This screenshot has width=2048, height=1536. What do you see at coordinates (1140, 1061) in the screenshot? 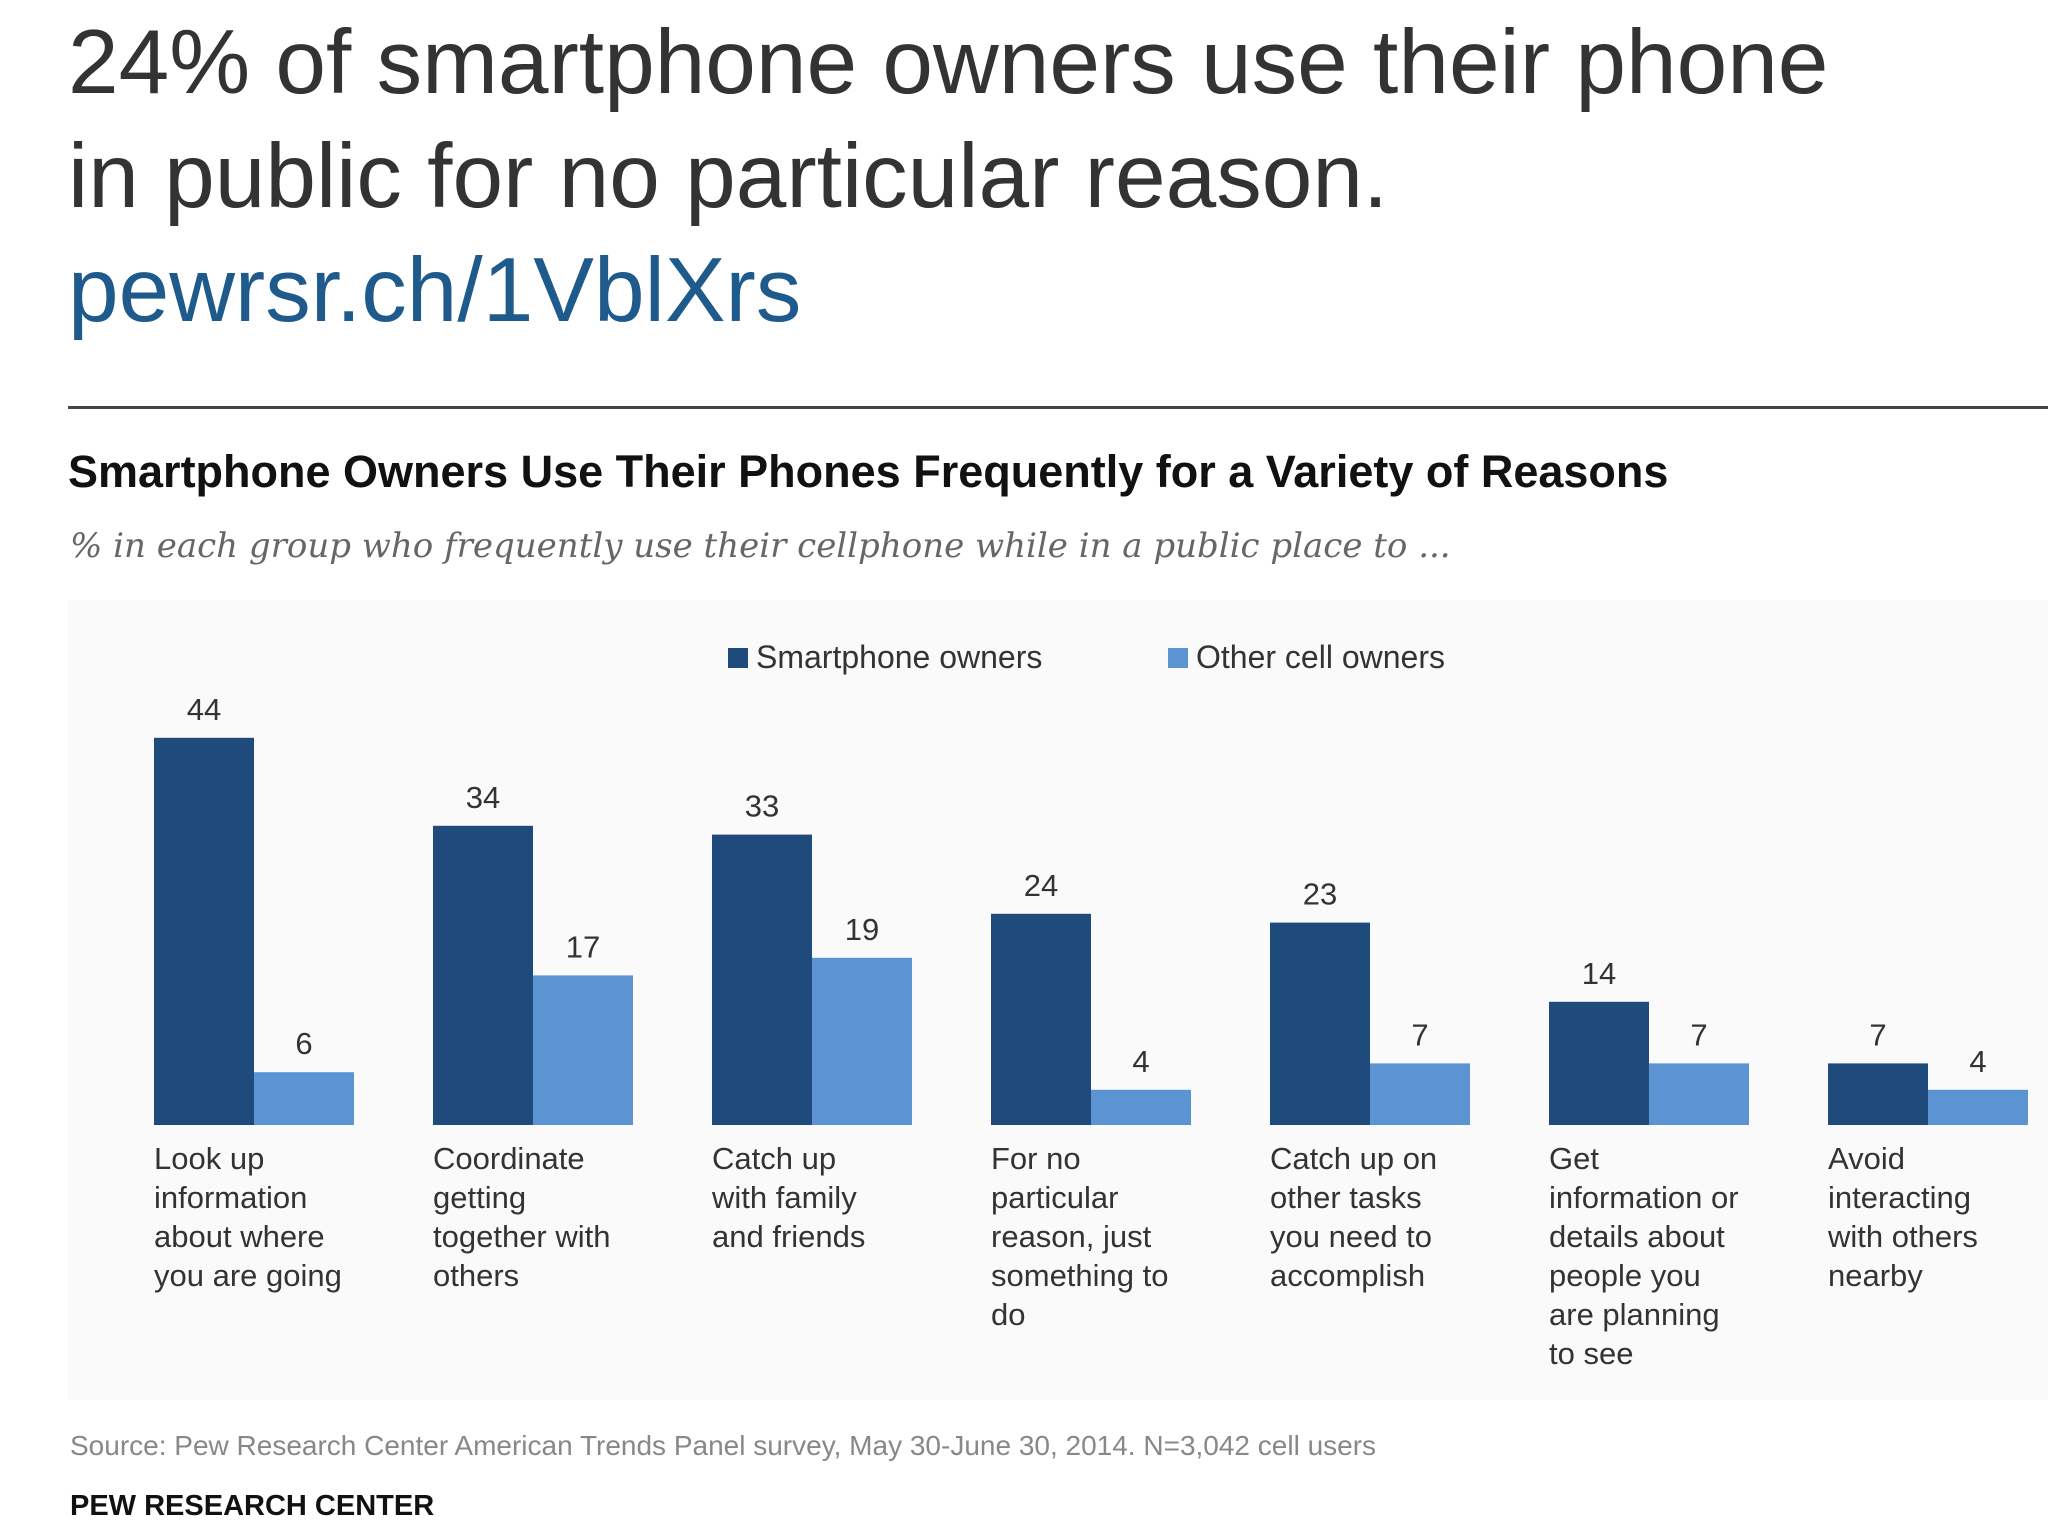
I see `value-label-other-cell-4: 4` at bounding box center [1140, 1061].